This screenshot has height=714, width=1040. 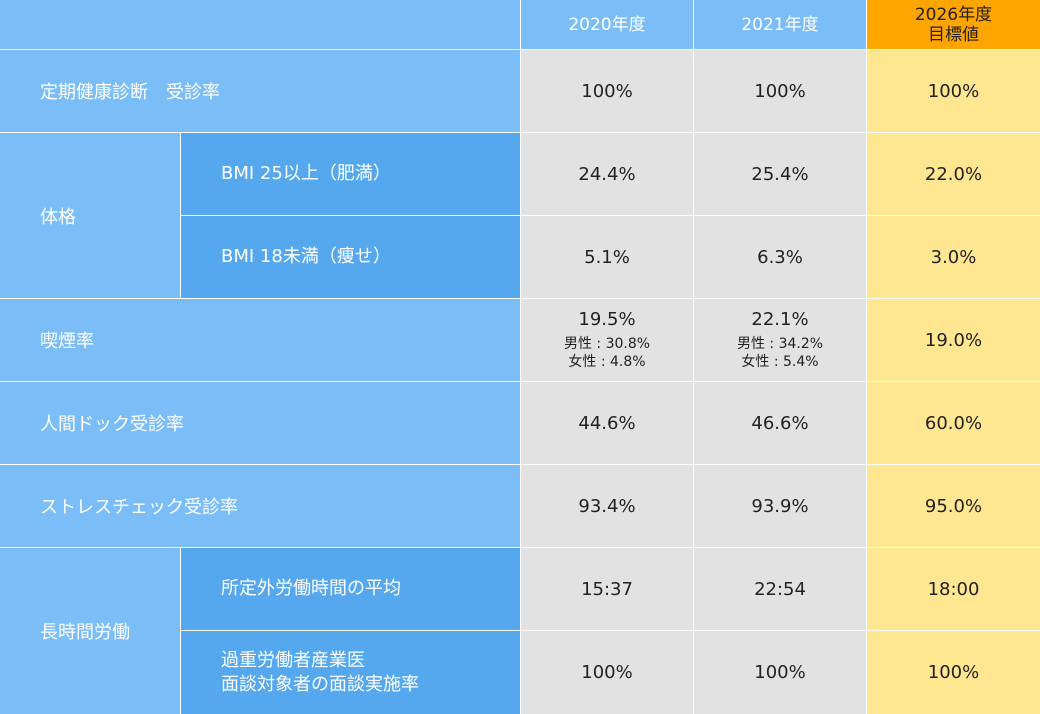 I want to click on stress-2021: 93.9%, so click(x=780, y=506).